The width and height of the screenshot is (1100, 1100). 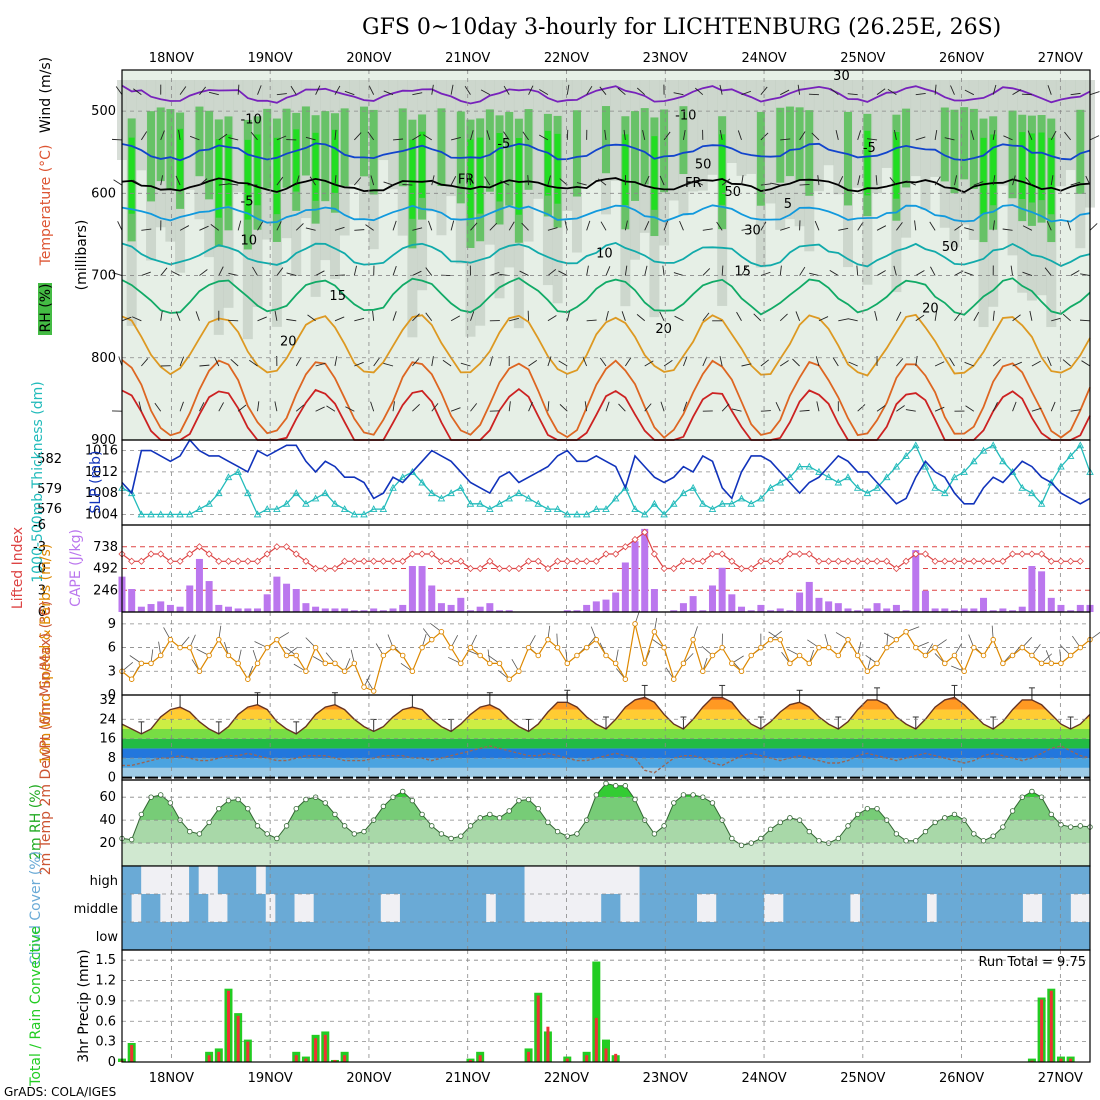 I want to click on date-label-top: 24NOV, so click(x=763, y=58).